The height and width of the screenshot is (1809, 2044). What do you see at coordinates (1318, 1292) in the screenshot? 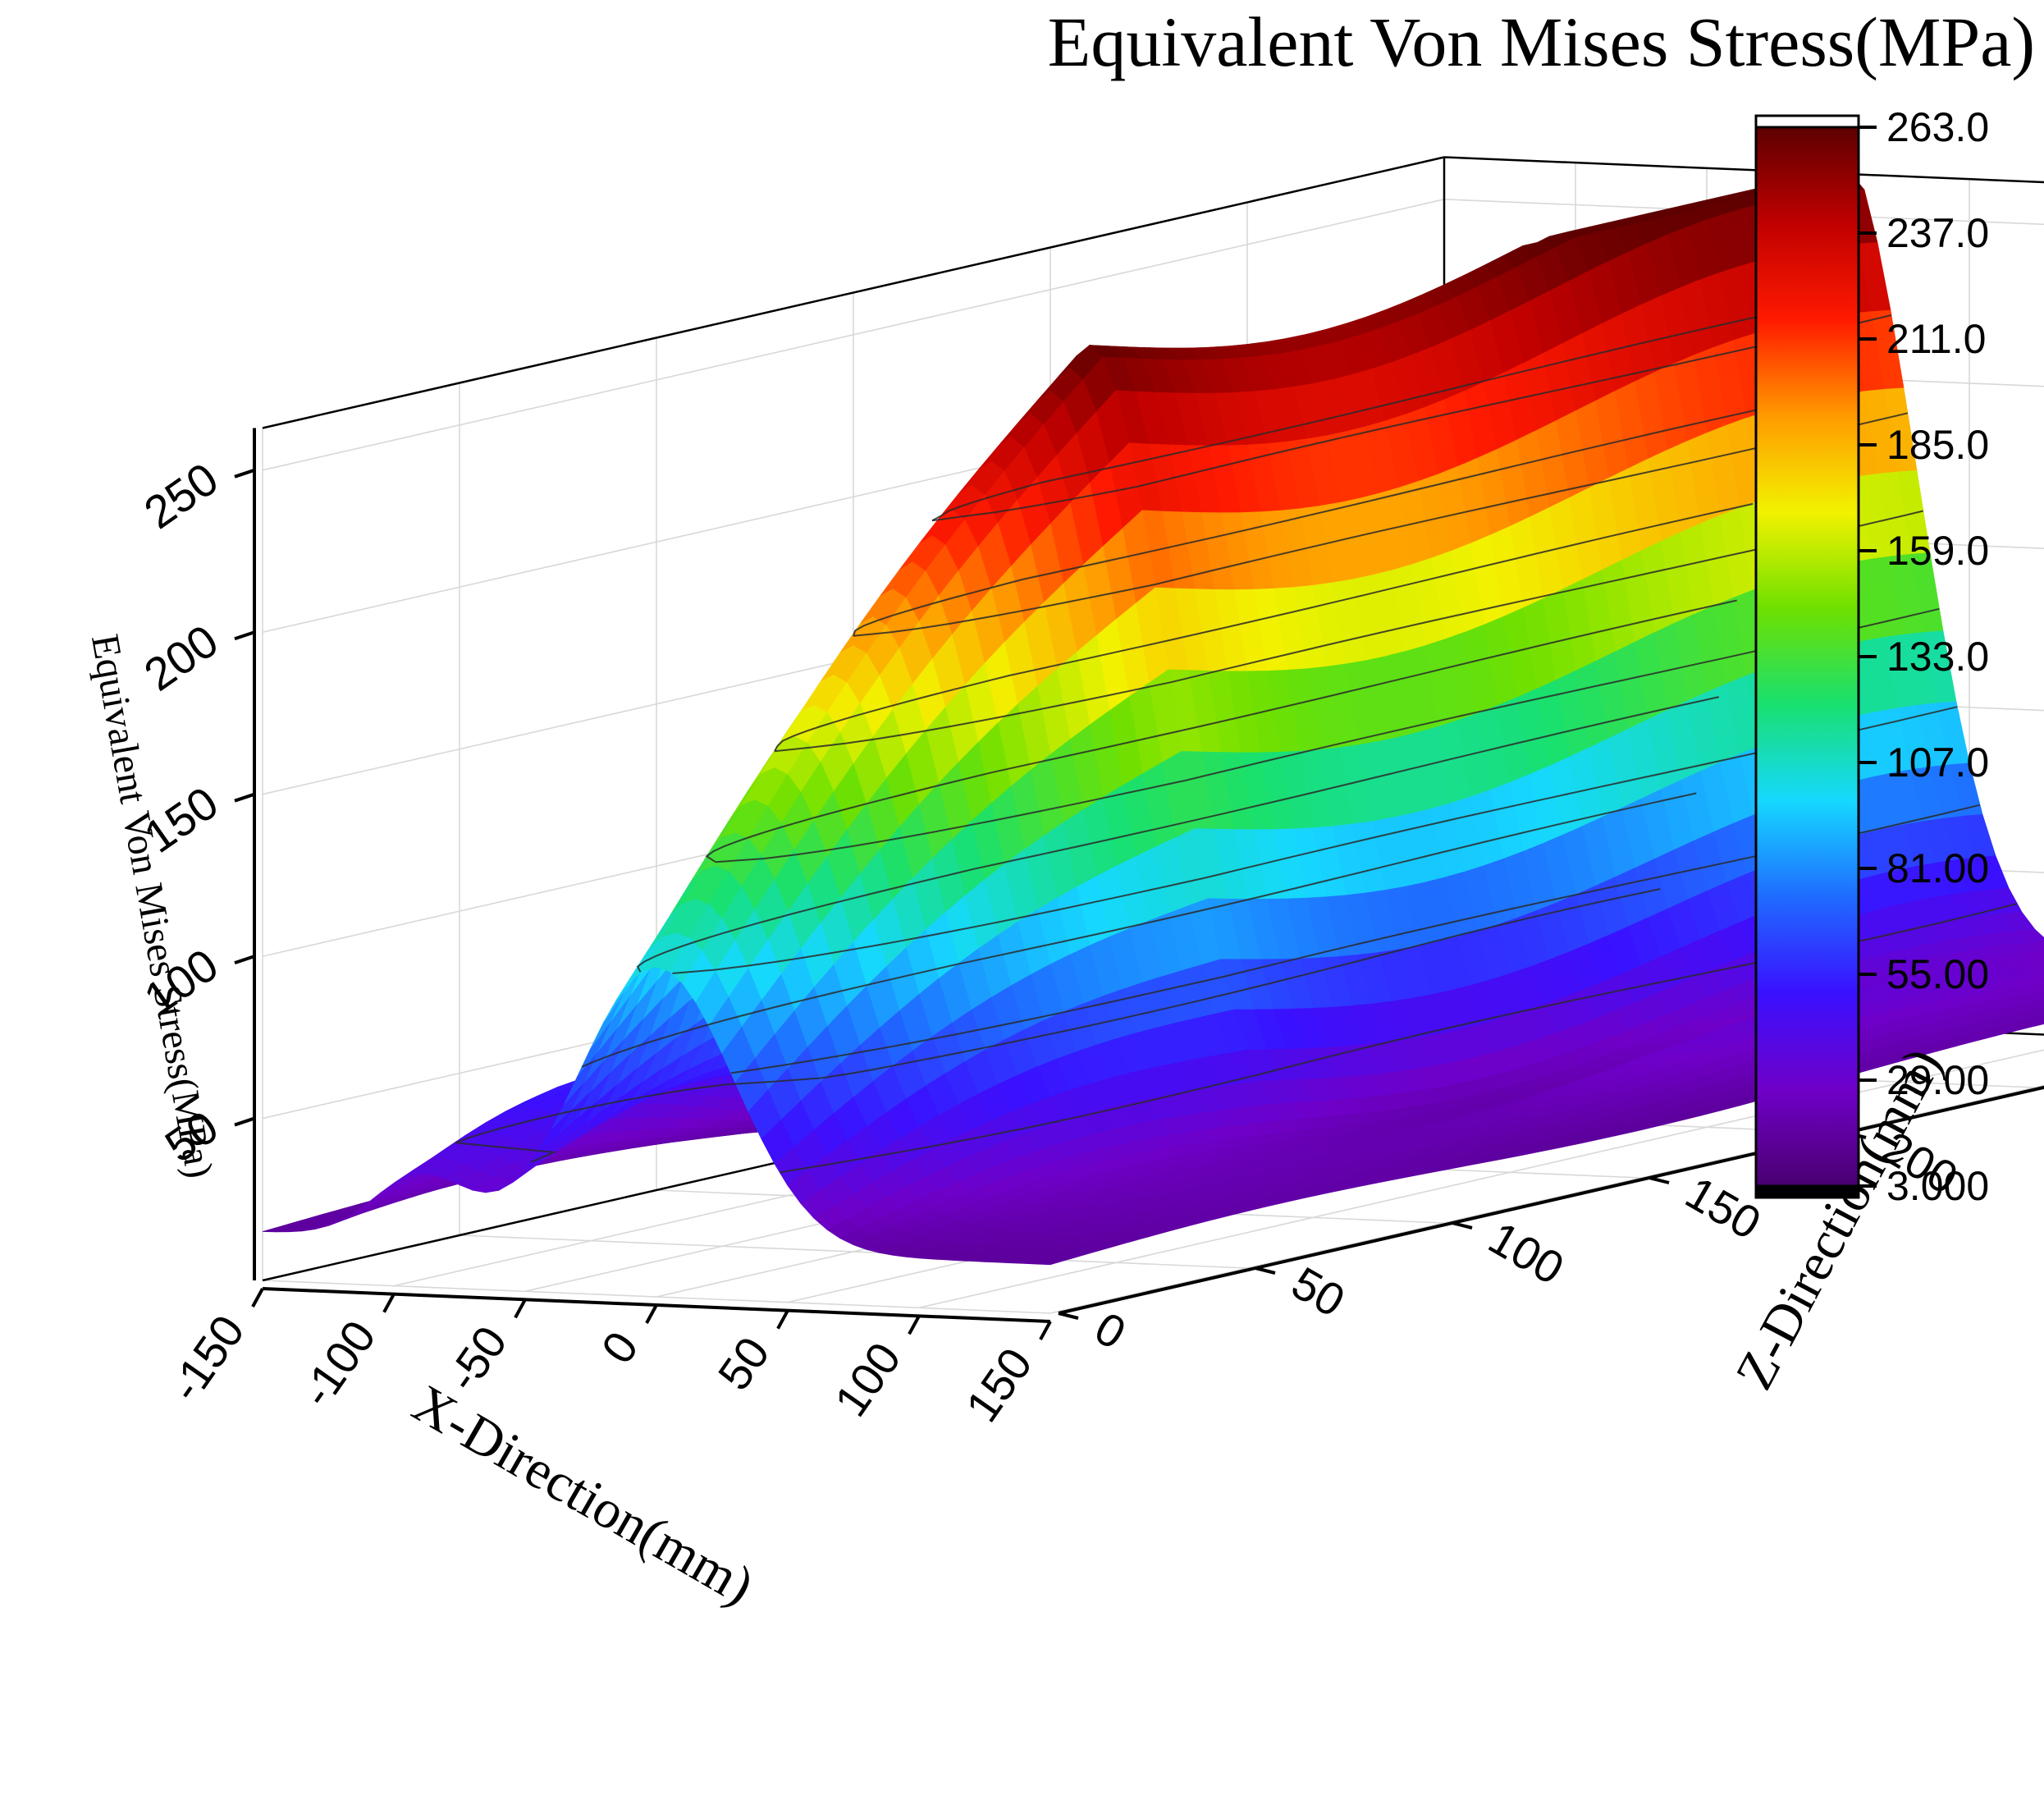
I see `z-direction-tick-label: 50` at bounding box center [1318, 1292].